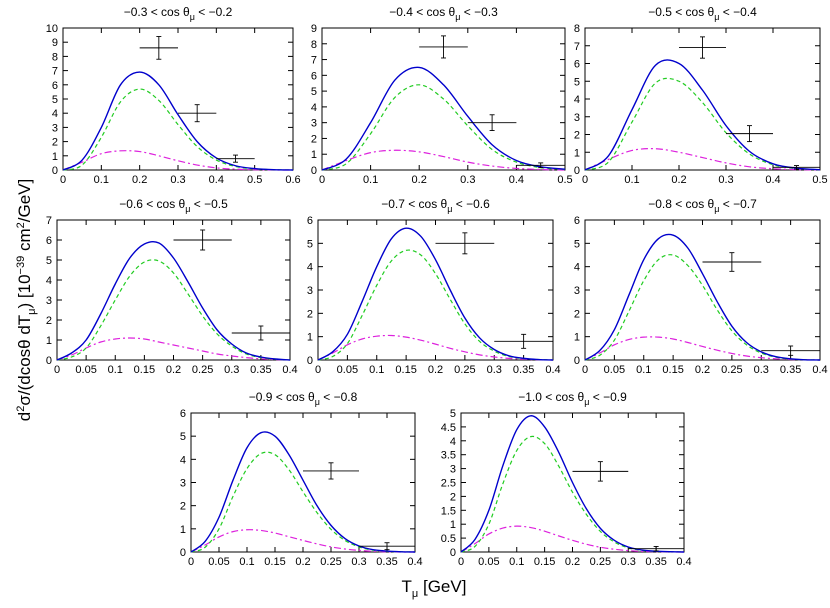 This screenshot has width=830, height=608. Describe the element at coordinates (422, 12) in the screenshot. I see `panel-title-part: −0.4 < cos θ` at that location.